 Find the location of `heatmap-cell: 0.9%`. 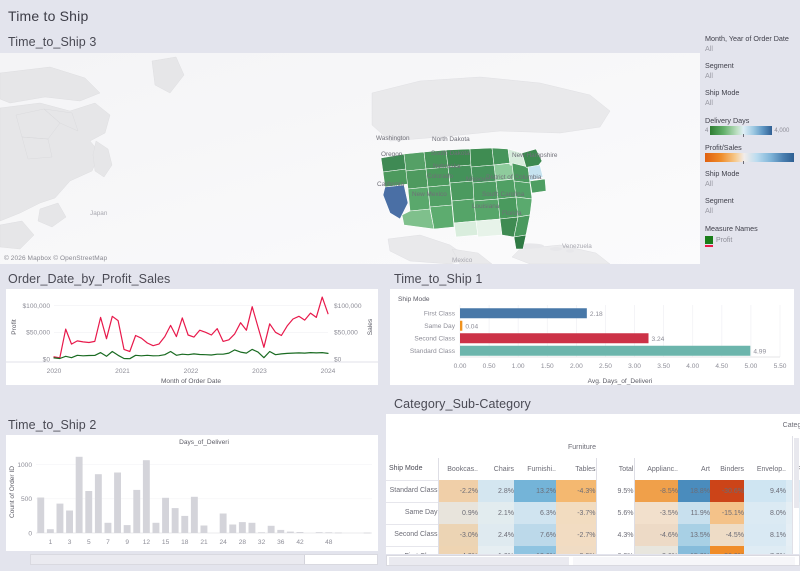

heatmap-cell: 0.9% is located at coordinates (457, 513).